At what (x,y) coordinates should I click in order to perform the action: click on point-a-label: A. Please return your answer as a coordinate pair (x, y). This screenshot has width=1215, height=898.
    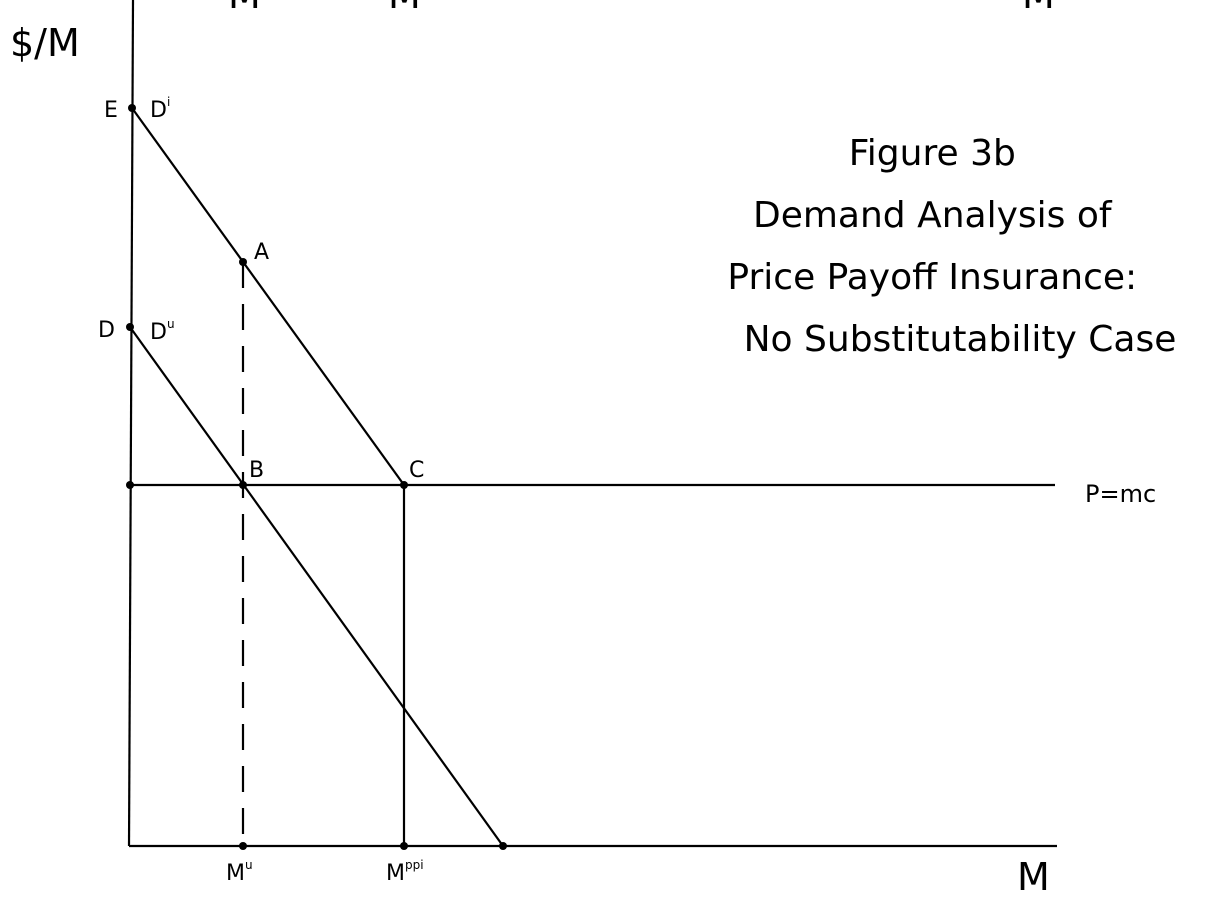
    Looking at the image, I should click on (261, 252).